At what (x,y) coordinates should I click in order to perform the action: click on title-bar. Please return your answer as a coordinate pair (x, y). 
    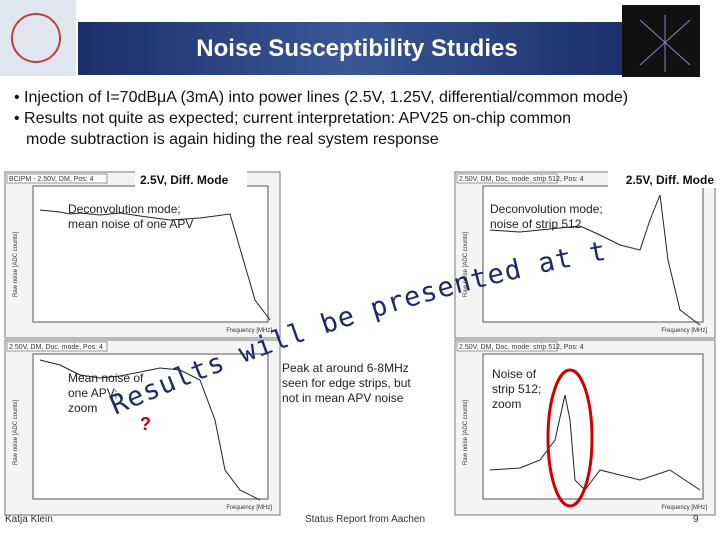
    Looking at the image, I should click on (350, 48).